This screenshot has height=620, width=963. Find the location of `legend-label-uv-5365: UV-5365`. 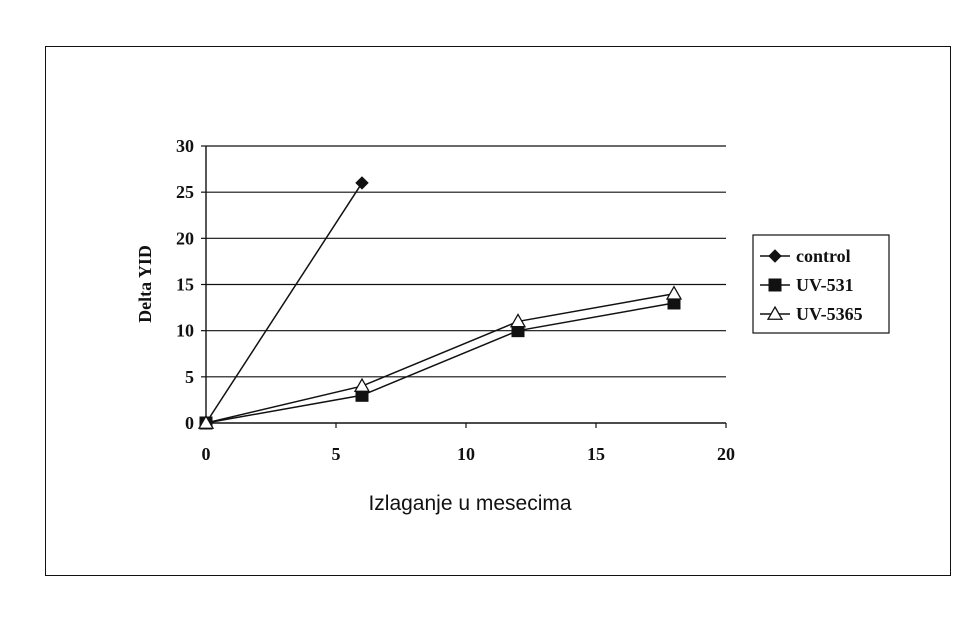

legend-label-uv-5365: UV-5365 is located at coordinates (829, 314).